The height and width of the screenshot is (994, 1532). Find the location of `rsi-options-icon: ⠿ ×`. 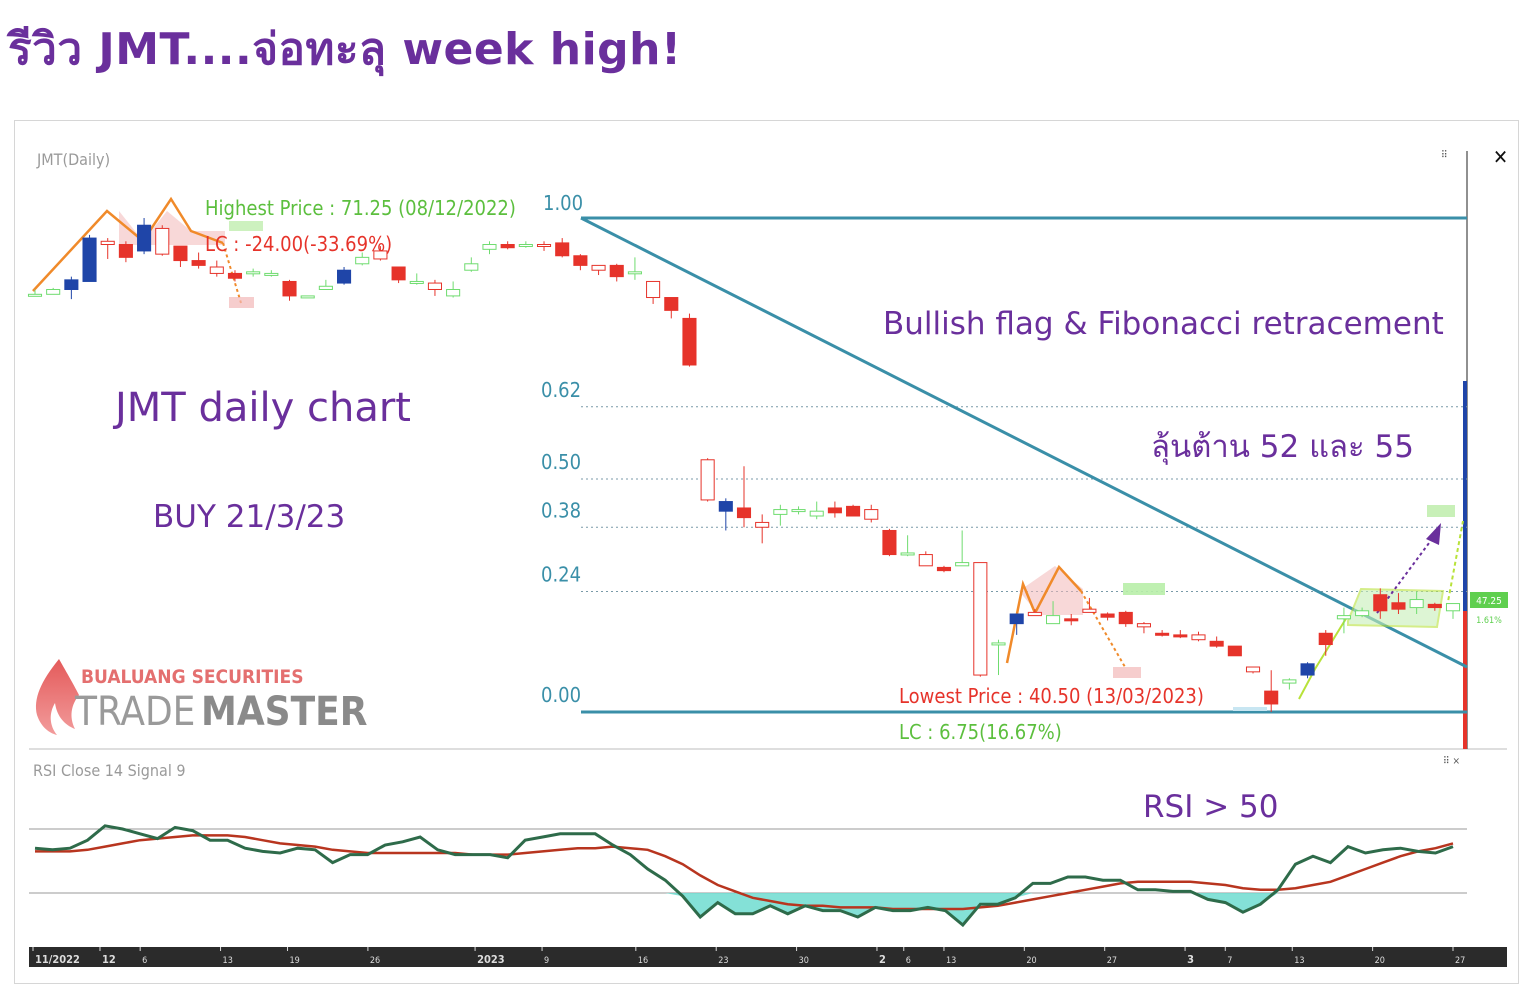

rsi-options-icon: ⠿ × is located at coordinates (1451, 761).